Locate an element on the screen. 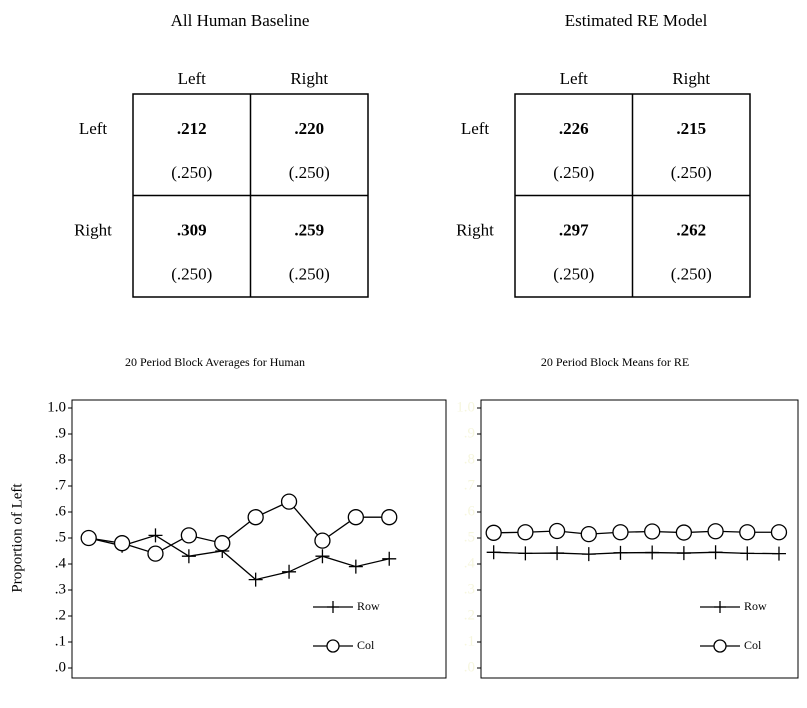 The image size is (807, 708). chart-title: 20 Period Block Averages for Human is located at coordinates (215, 362).